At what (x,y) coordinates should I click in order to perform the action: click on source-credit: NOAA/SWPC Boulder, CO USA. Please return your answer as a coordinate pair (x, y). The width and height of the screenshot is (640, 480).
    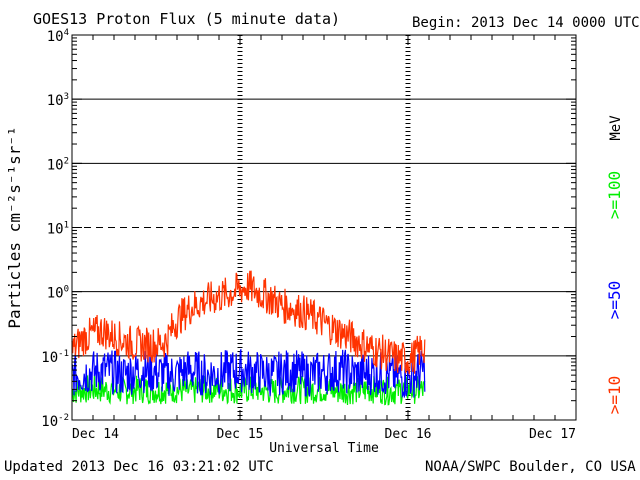
    Looking at the image, I should click on (530, 467).